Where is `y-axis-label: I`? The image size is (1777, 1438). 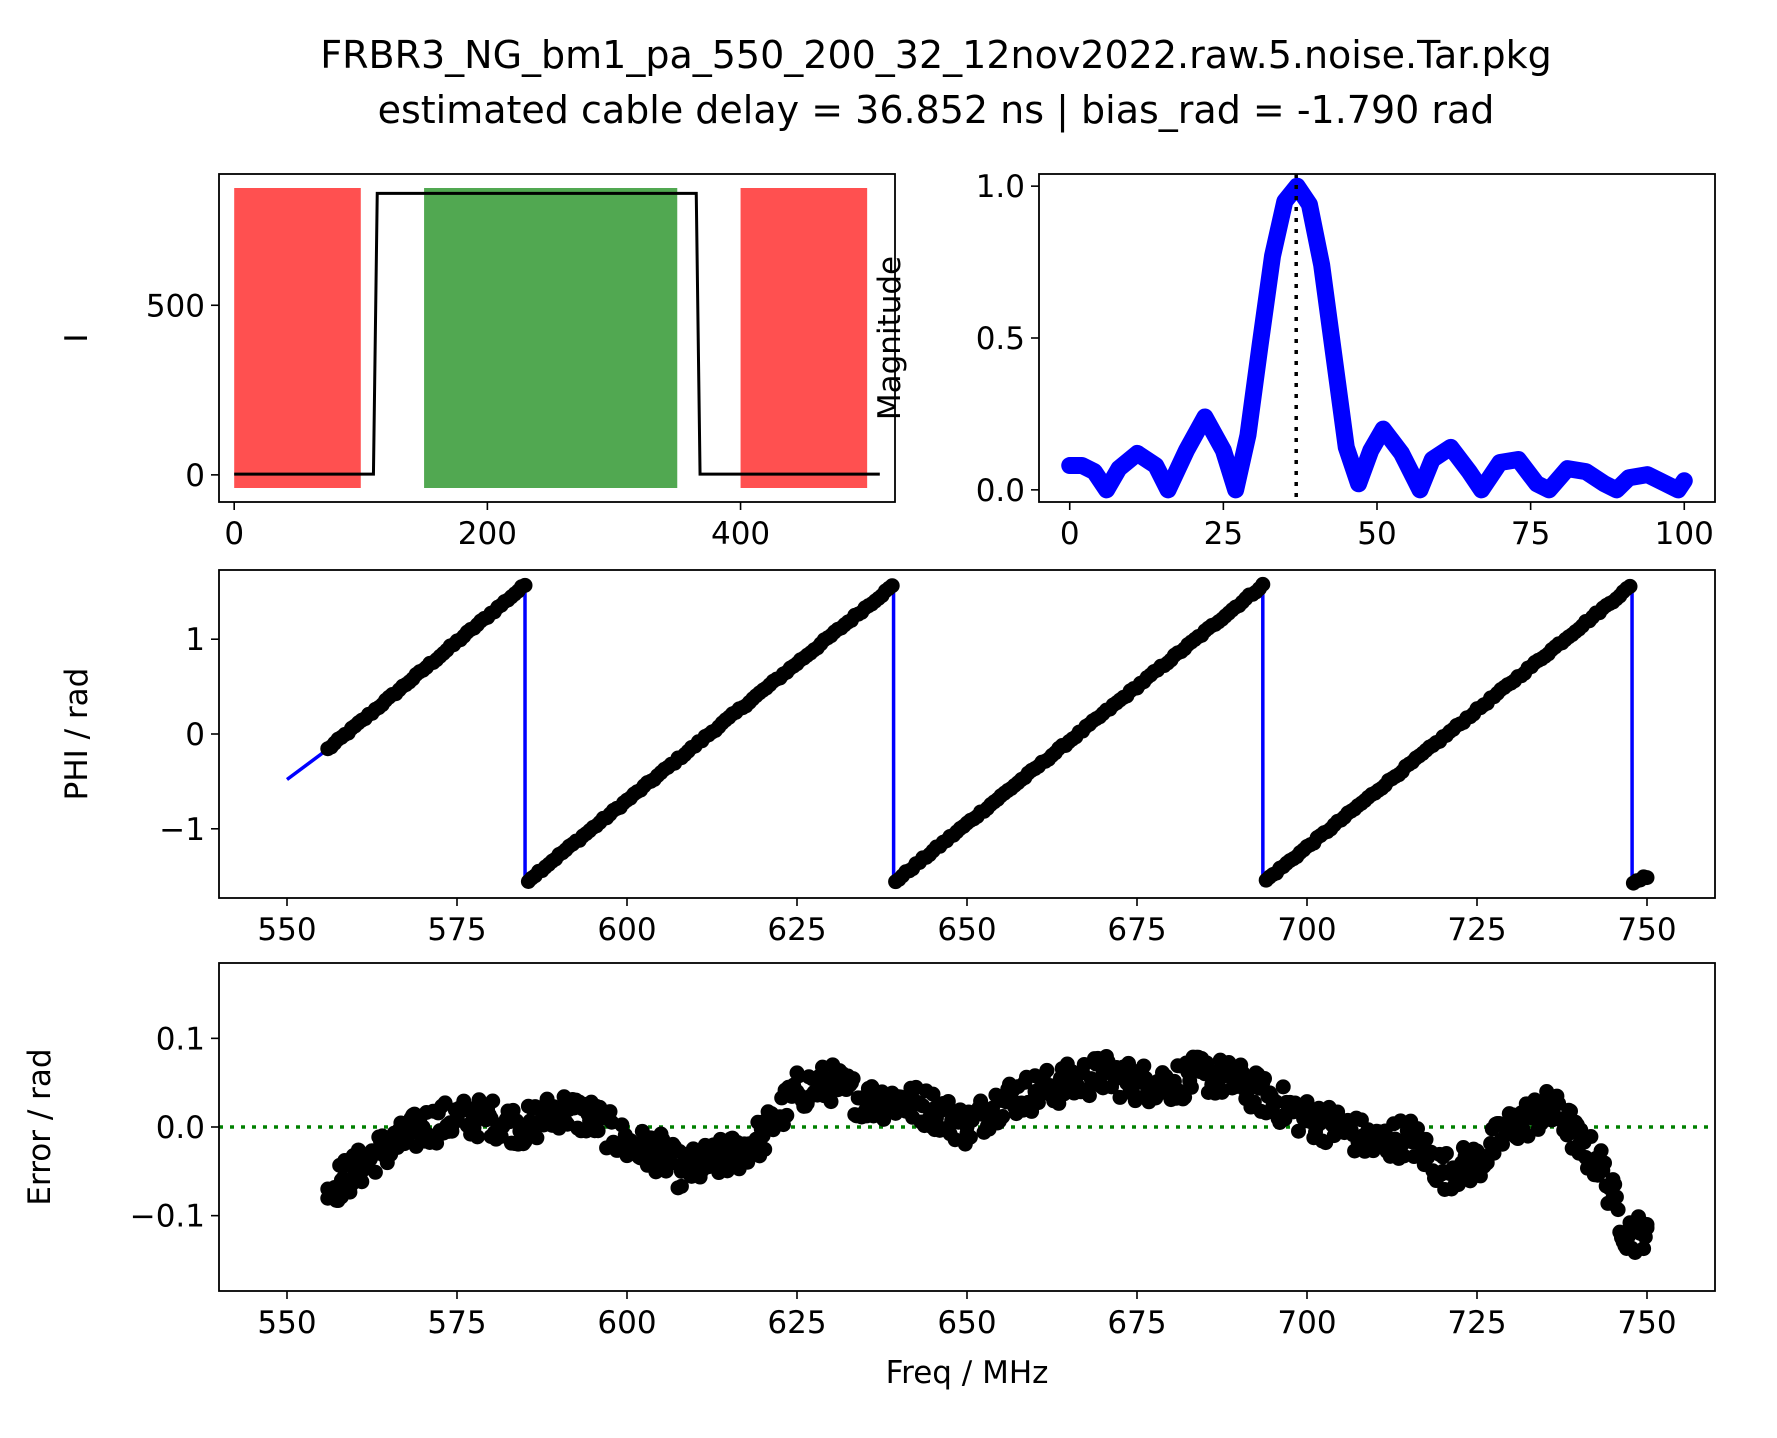
y-axis-label: I is located at coordinates (77, 337).